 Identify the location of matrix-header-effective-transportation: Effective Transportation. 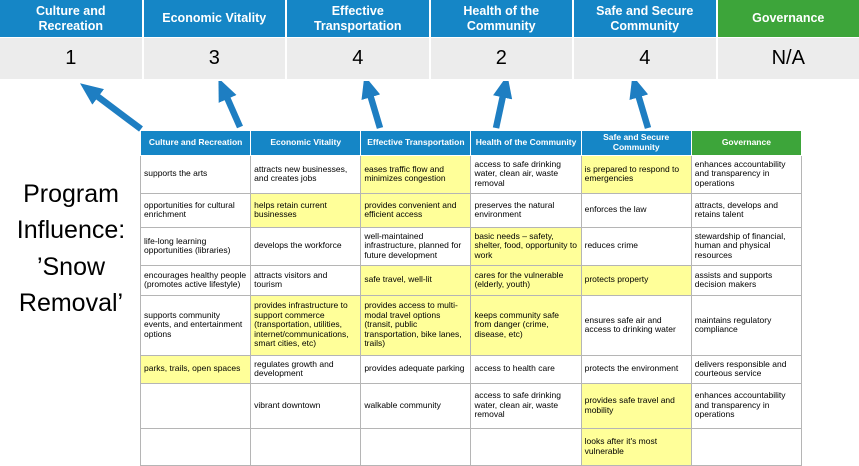
(416, 143).